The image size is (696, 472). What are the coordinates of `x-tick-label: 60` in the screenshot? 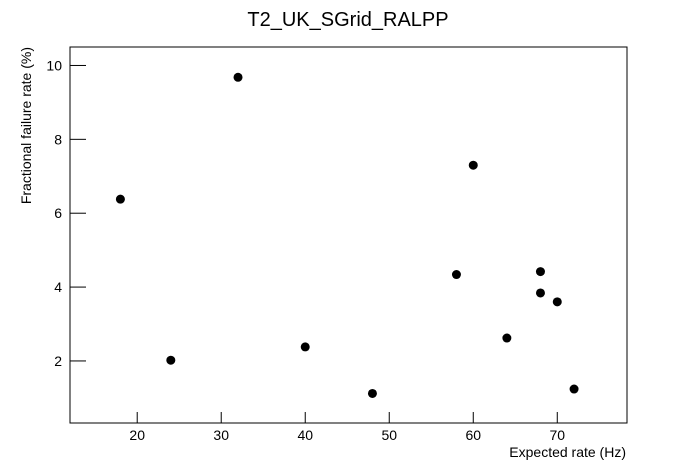 It's located at (473, 435).